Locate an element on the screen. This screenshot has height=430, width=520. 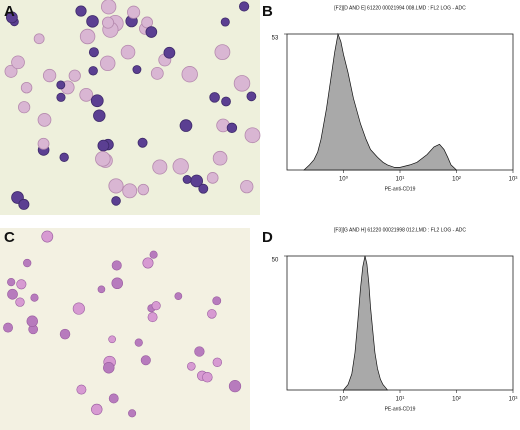
panel-label: C is located at coordinates (9, 237).